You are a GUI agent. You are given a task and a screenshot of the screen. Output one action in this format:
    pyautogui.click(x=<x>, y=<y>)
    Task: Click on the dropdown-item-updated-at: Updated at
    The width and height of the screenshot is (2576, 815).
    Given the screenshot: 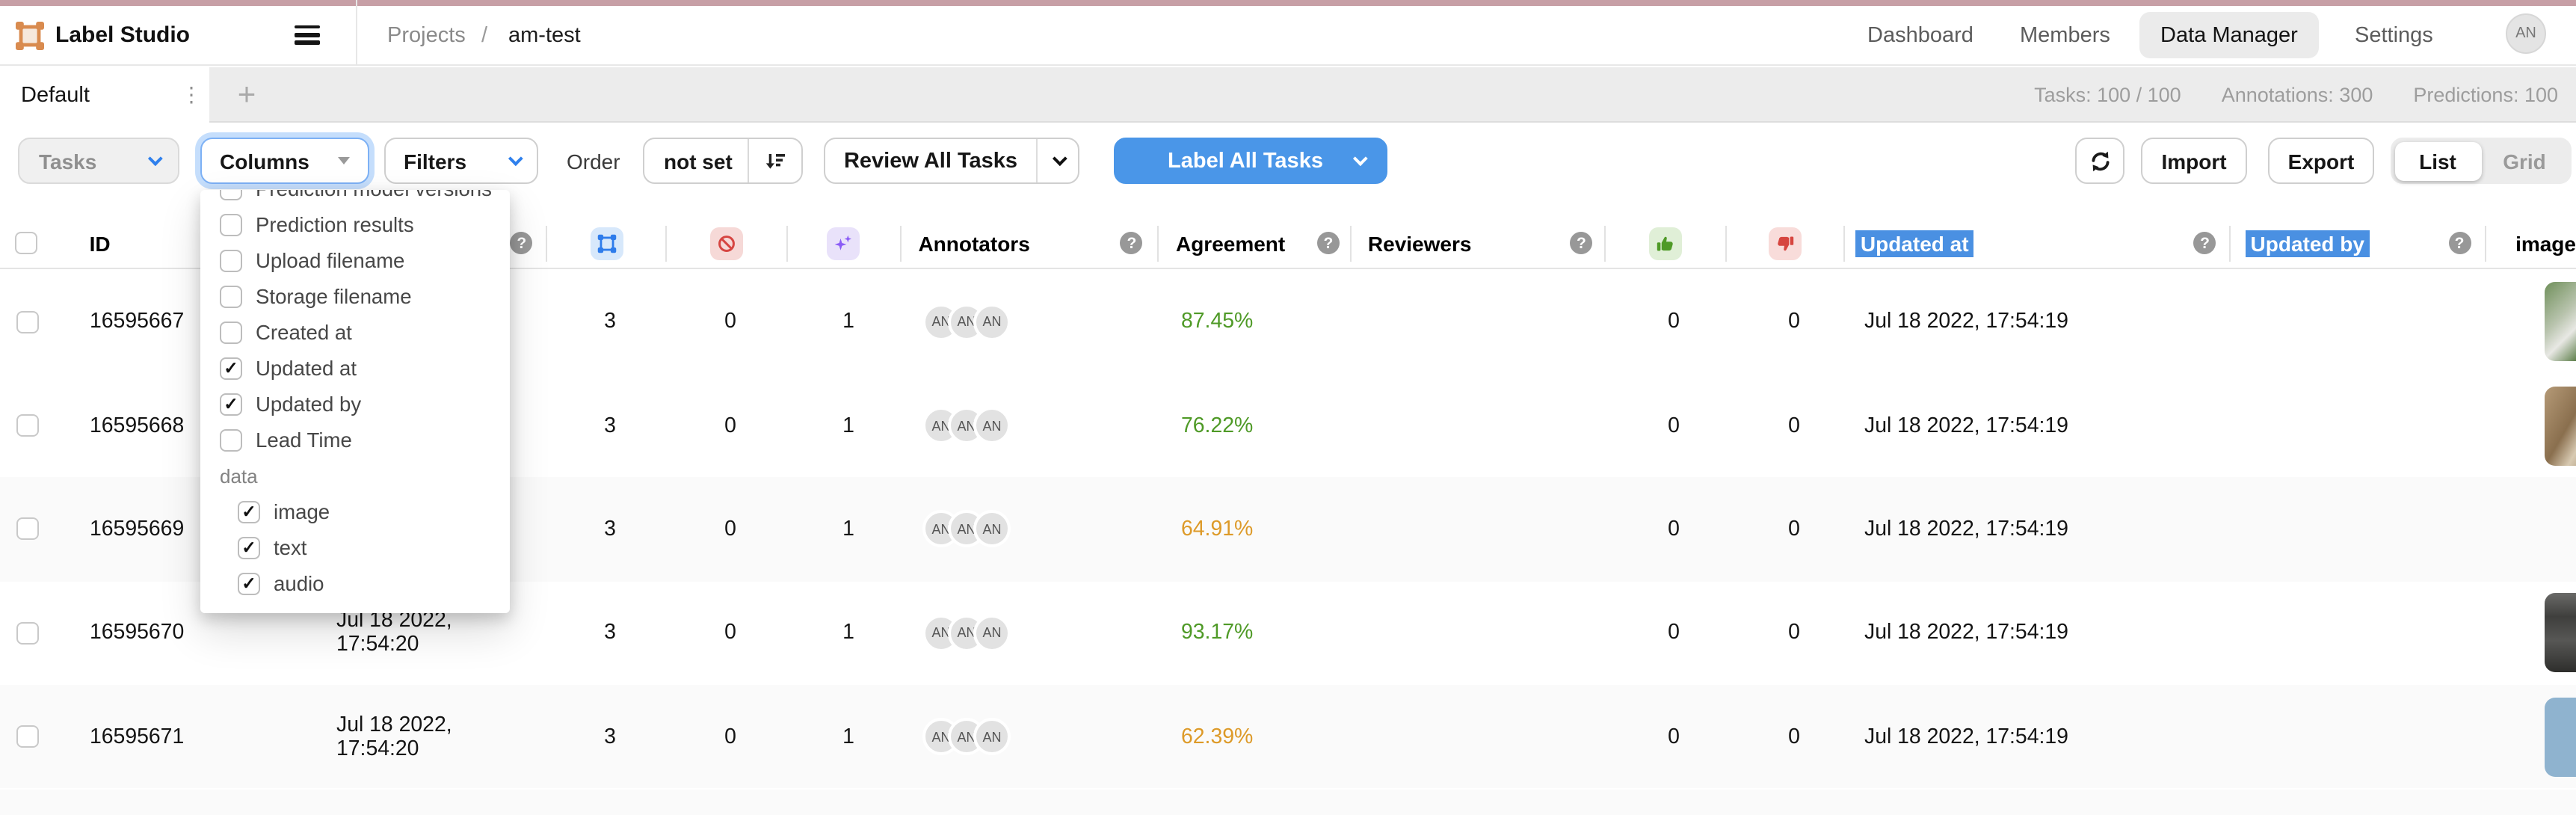 What is the action you would take?
    pyautogui.click(x=355, y=368)
    